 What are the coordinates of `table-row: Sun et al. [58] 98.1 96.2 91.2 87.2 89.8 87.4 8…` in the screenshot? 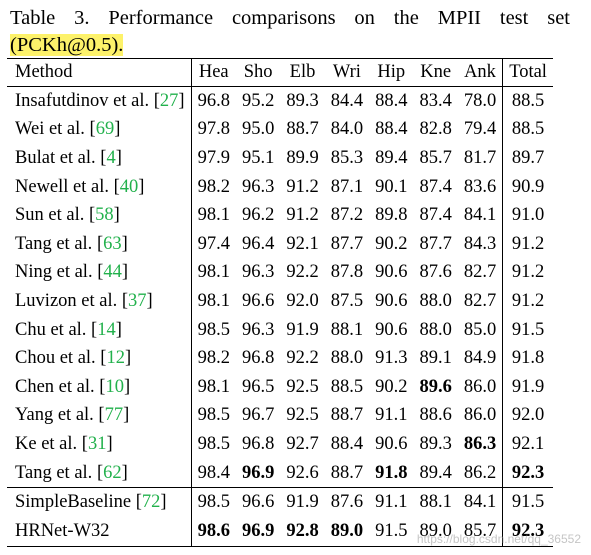 It's located at (280, 215).